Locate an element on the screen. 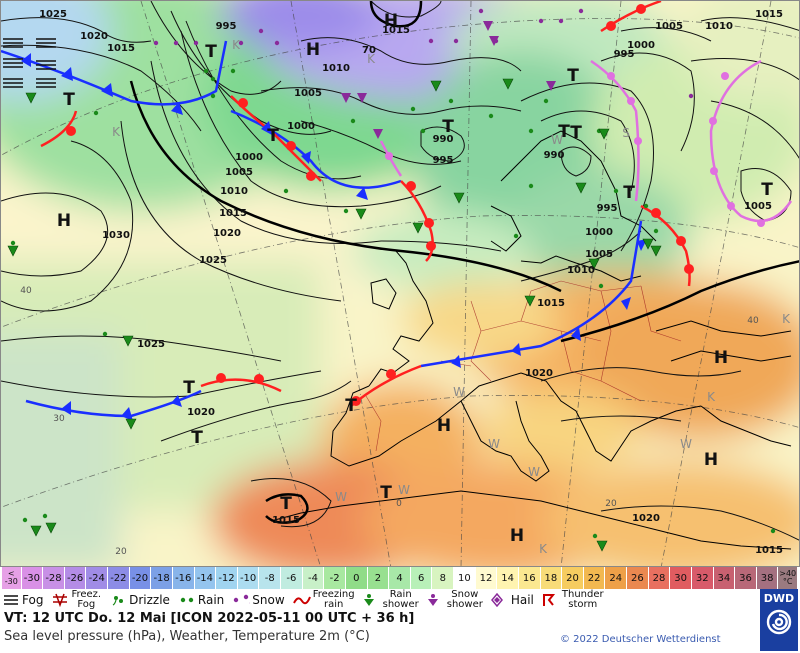  color-scale-step: 26 is located at coordinates (638, 578).